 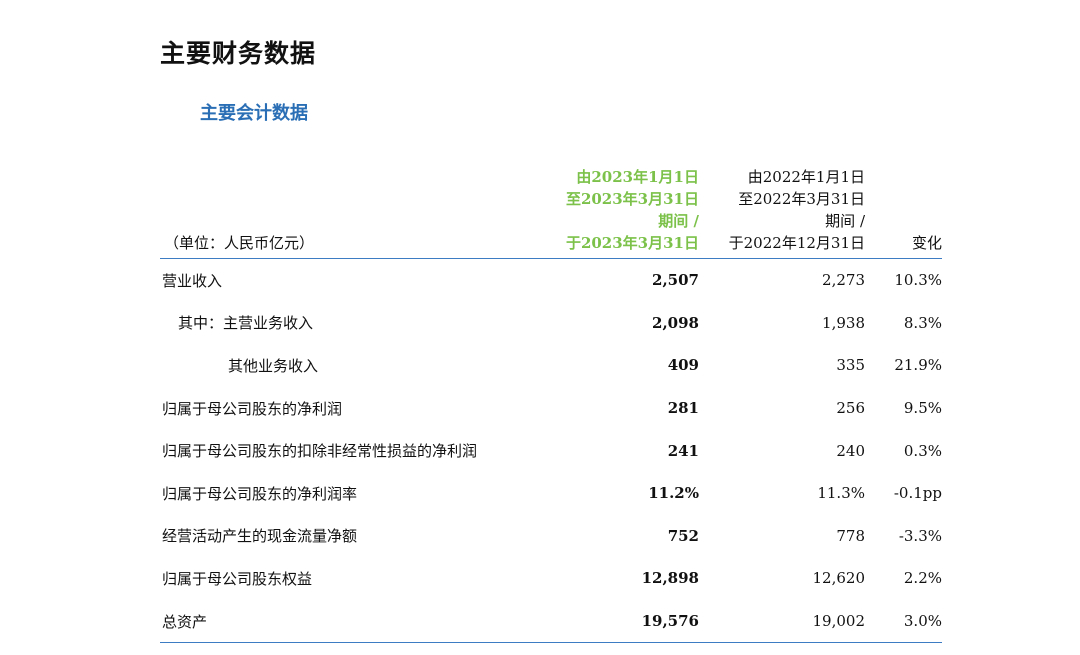 What do you see at coordinates (237, 578) in the screenshot?
I see `row-label: 归属于母公司股东权益` at bounding box center [237, 578].